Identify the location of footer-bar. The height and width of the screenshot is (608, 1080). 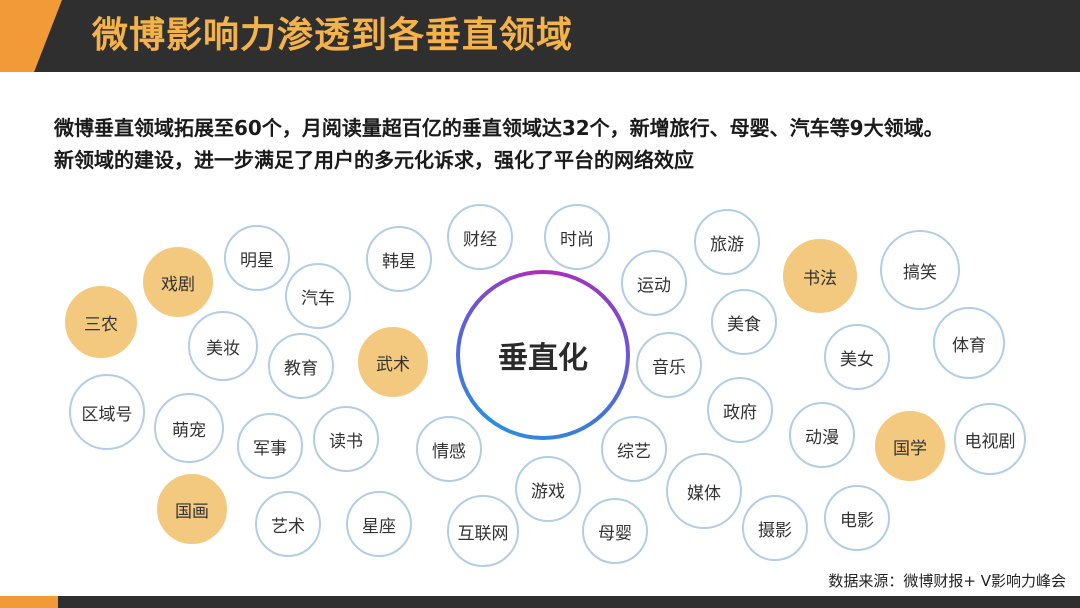
(540, 602).